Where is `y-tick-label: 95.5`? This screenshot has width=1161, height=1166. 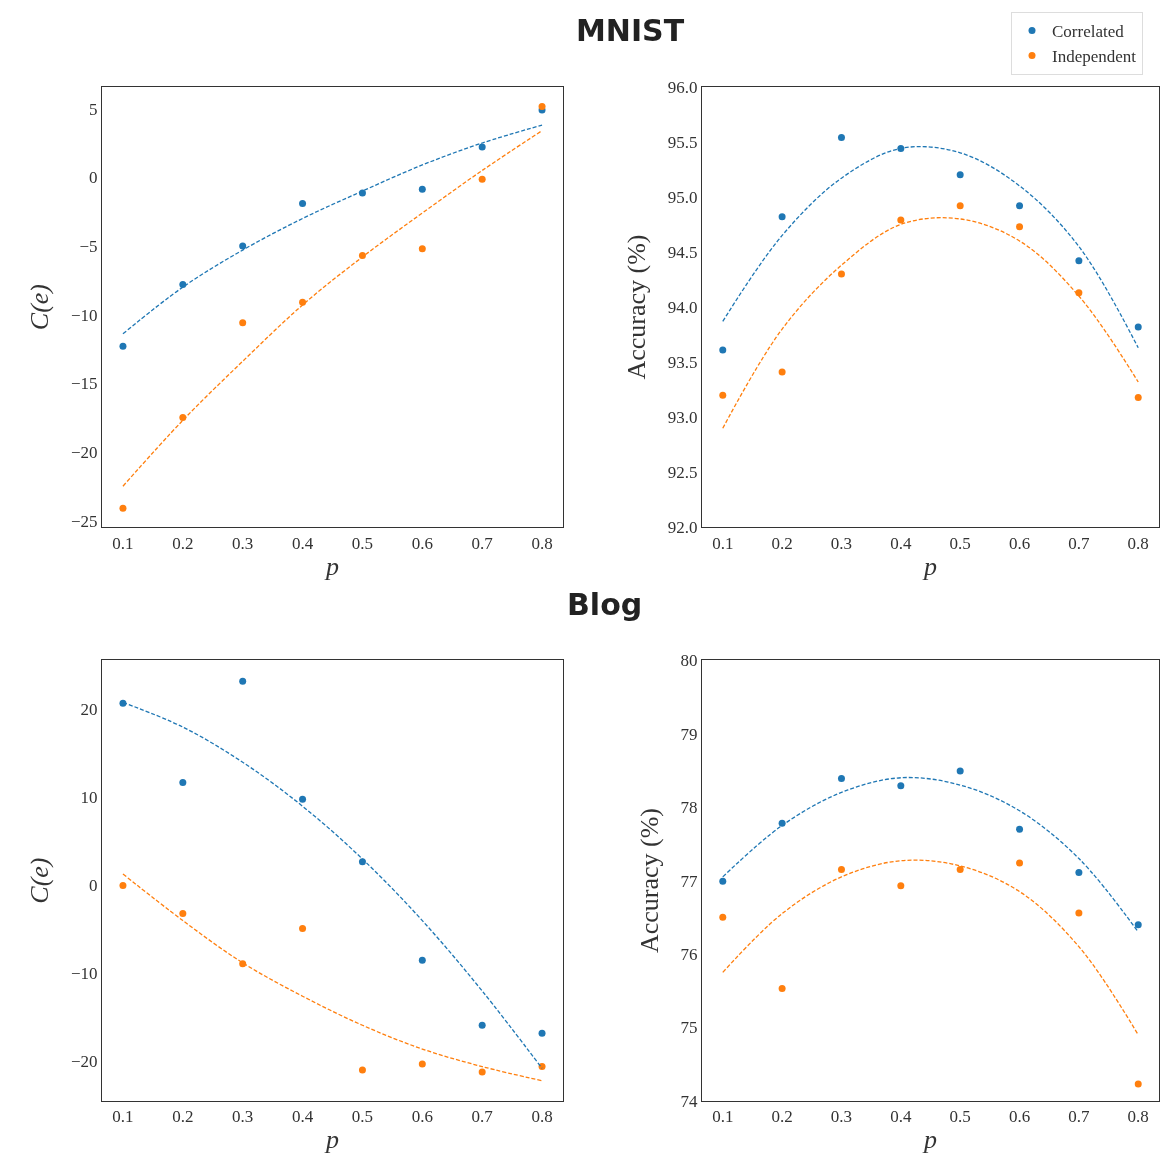 y-tick-label: 95.5 is located at coordinates (682, 142).